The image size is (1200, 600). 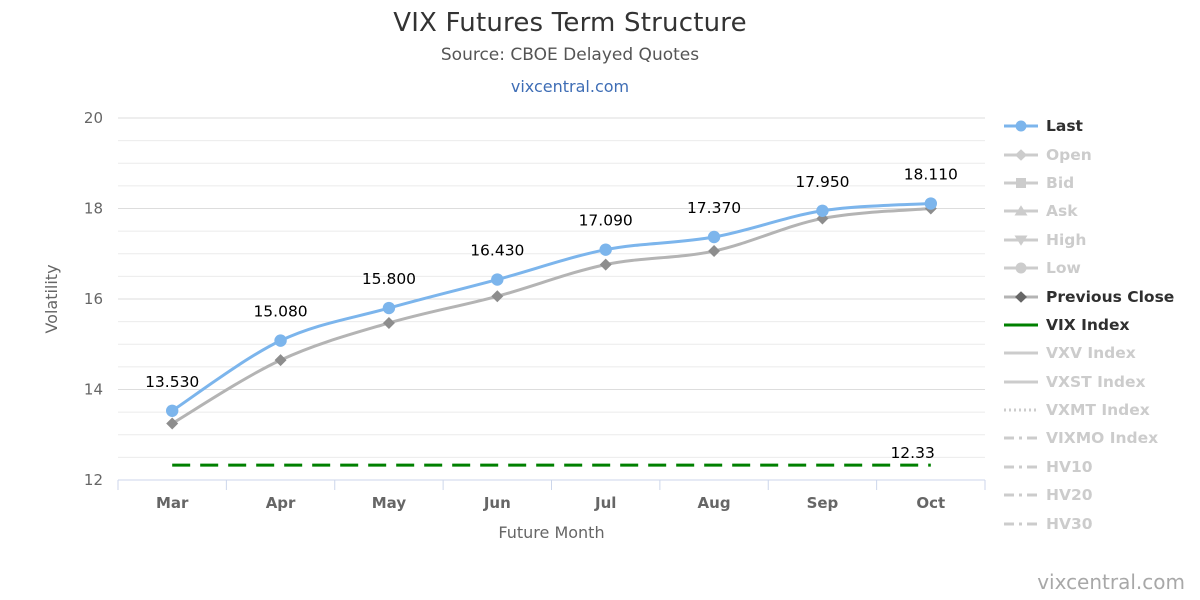 What do you see at coordinates (1110, 296) in the screenshot?
I see `legend-label: Previous Close` at bounding box center [1110, 296].